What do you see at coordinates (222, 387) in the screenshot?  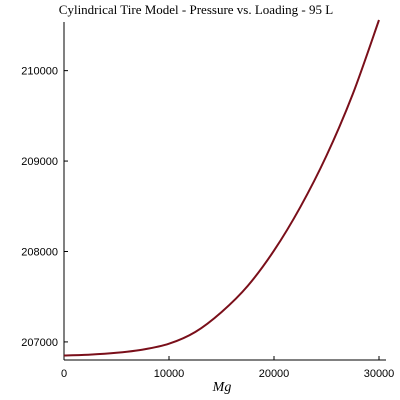 I see `x-axis-label: Mg` at bounding box center [222, 387].